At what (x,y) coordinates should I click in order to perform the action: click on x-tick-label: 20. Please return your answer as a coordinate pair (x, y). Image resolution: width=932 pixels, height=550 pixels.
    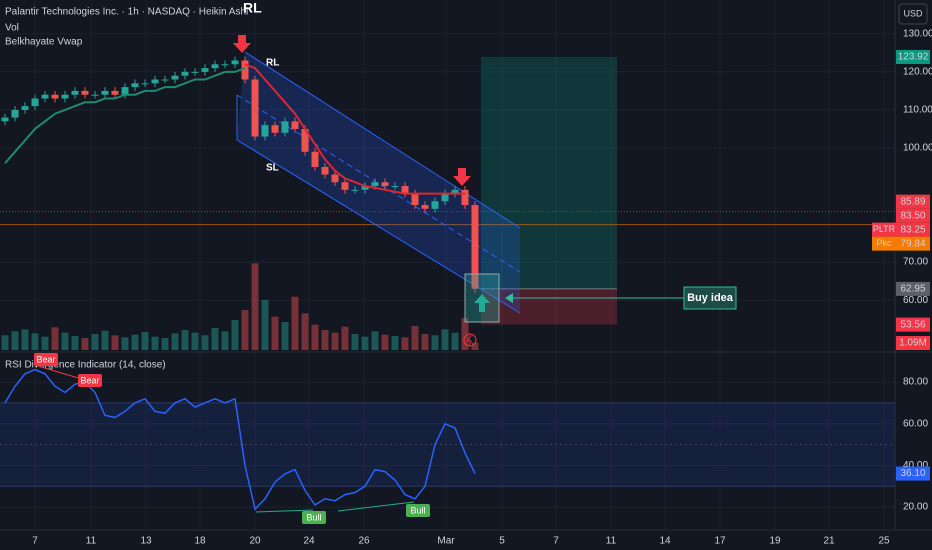
    Looking at the image, I should click on (255, 541).